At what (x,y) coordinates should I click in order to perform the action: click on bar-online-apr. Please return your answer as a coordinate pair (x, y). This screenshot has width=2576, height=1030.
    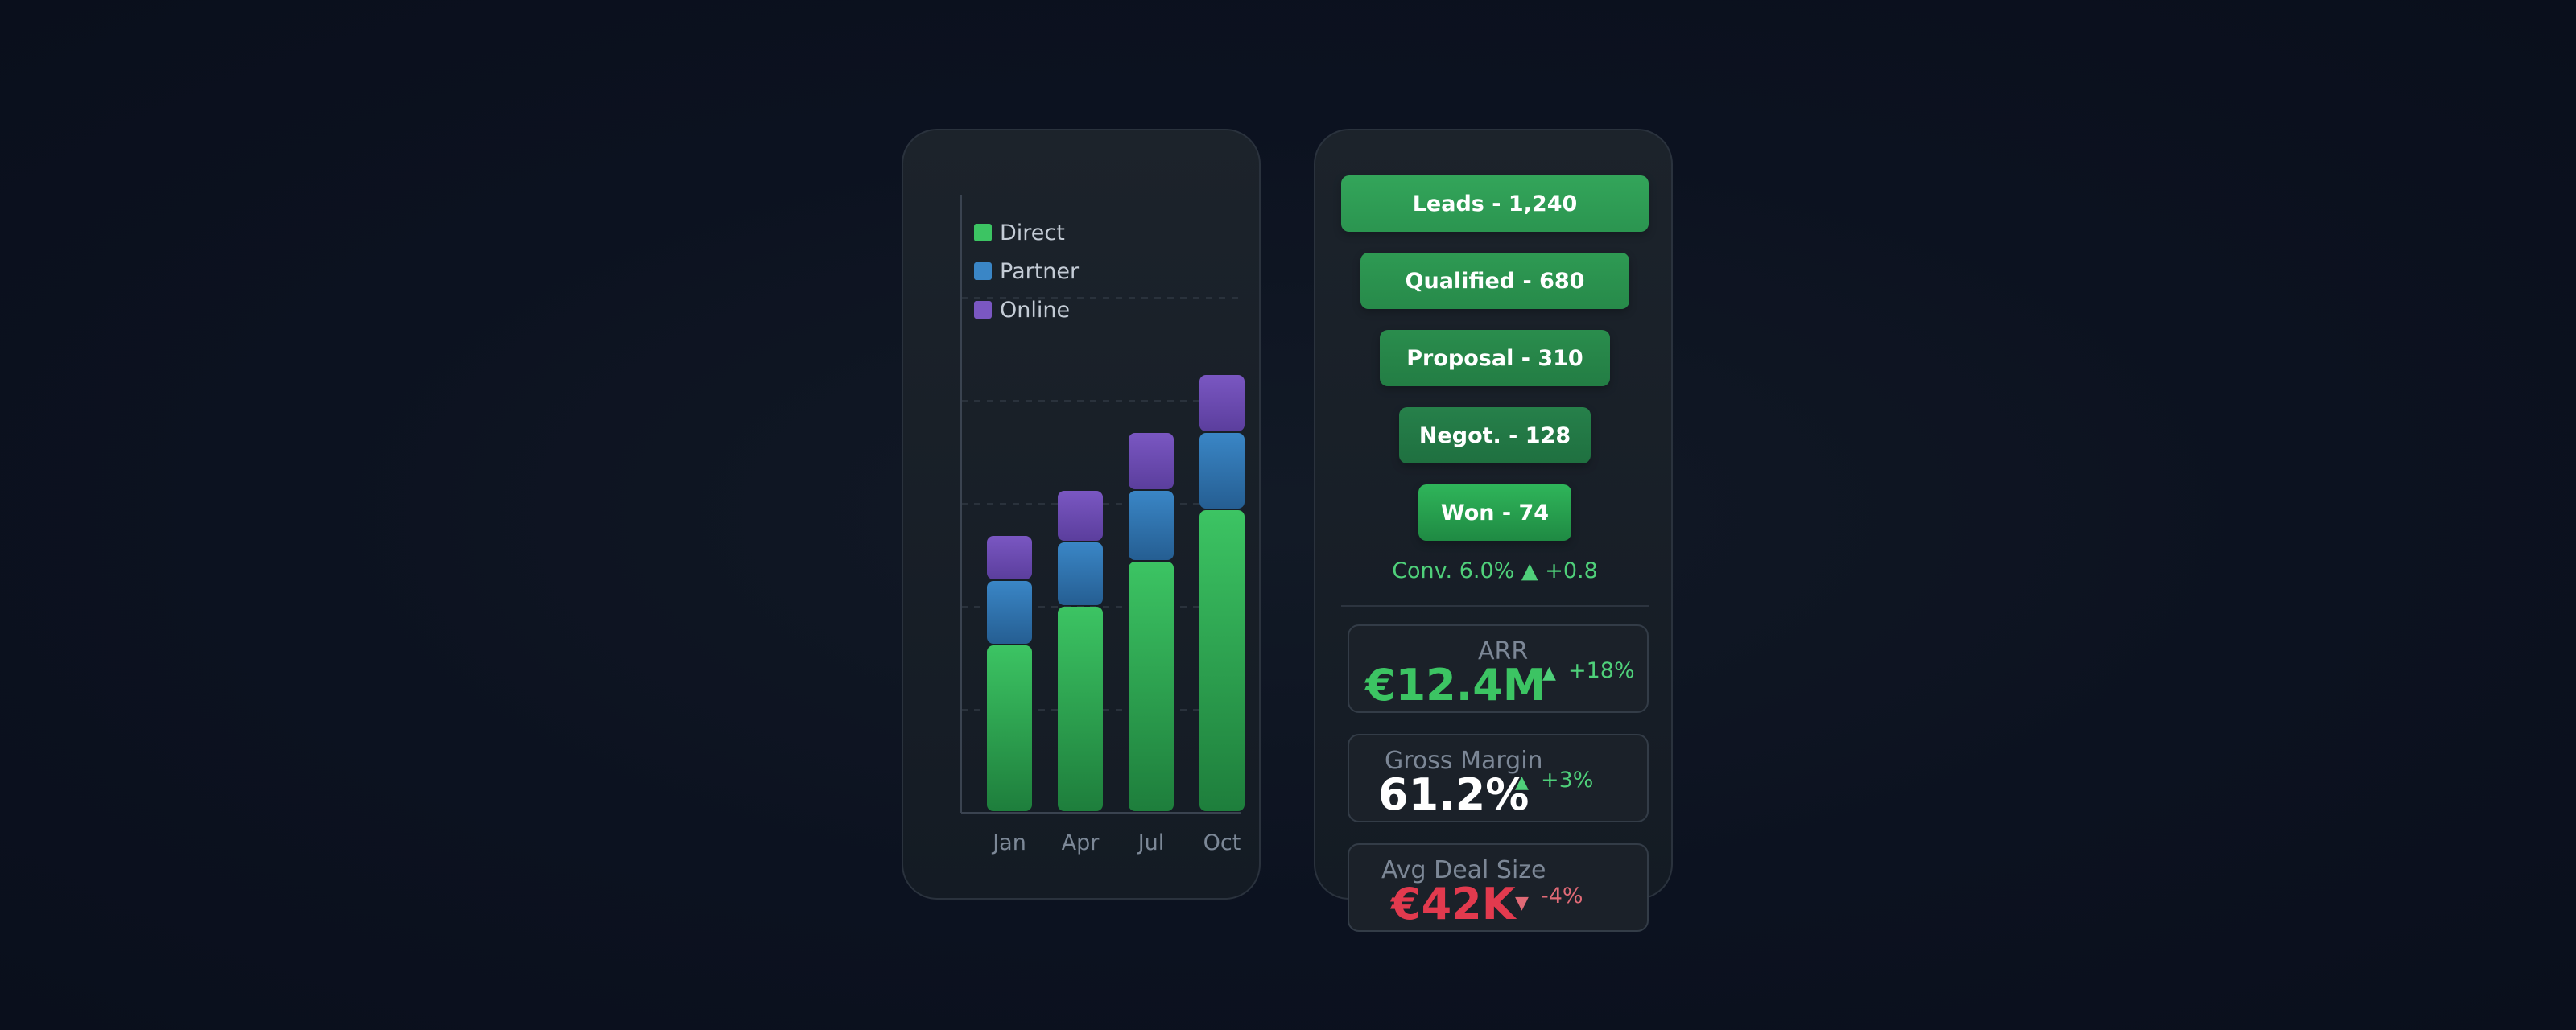
    Looking at the image, I should click on (1080, 516).